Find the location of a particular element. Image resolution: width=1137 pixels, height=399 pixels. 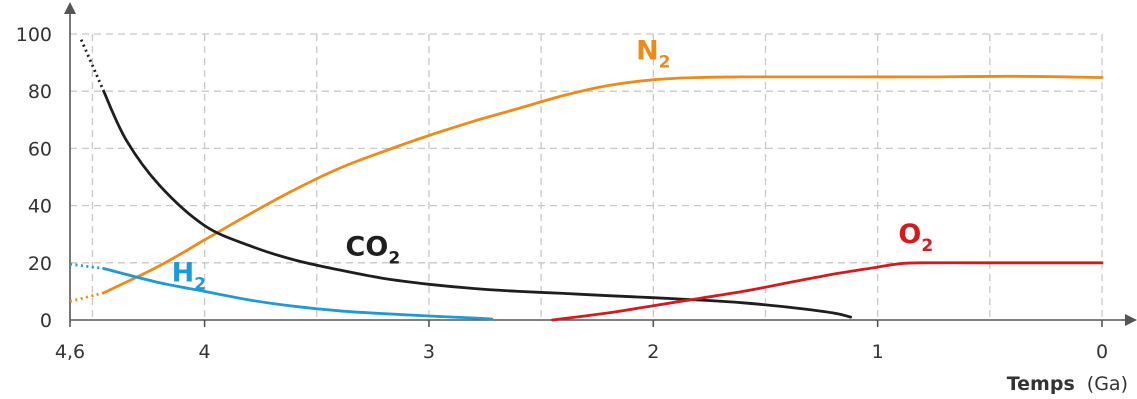

y-tick-label: 100 is located at coordinates (34, 35).